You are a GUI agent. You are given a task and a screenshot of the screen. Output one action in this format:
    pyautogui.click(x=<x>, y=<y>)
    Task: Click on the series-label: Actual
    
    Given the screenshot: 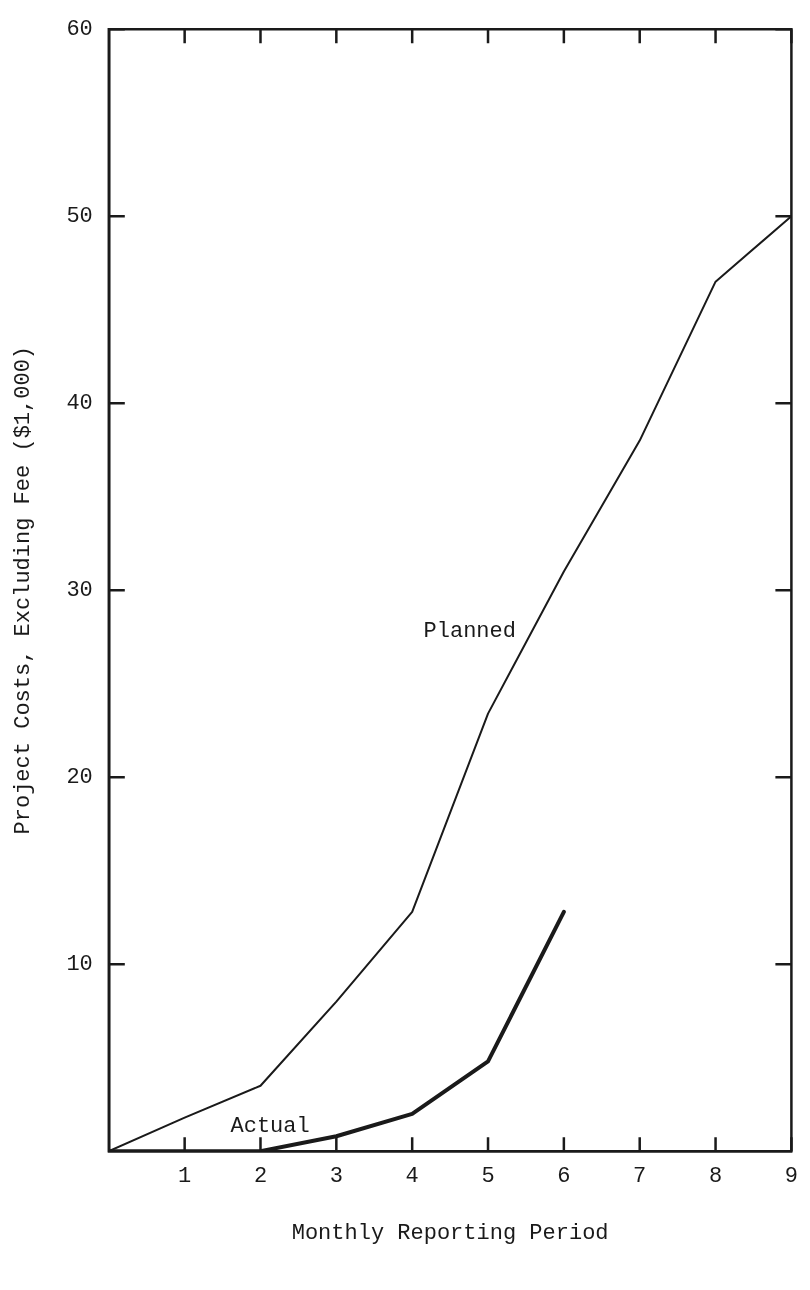 What is the action you would take?
    pyautogui.click(x=270, y=1127)
    